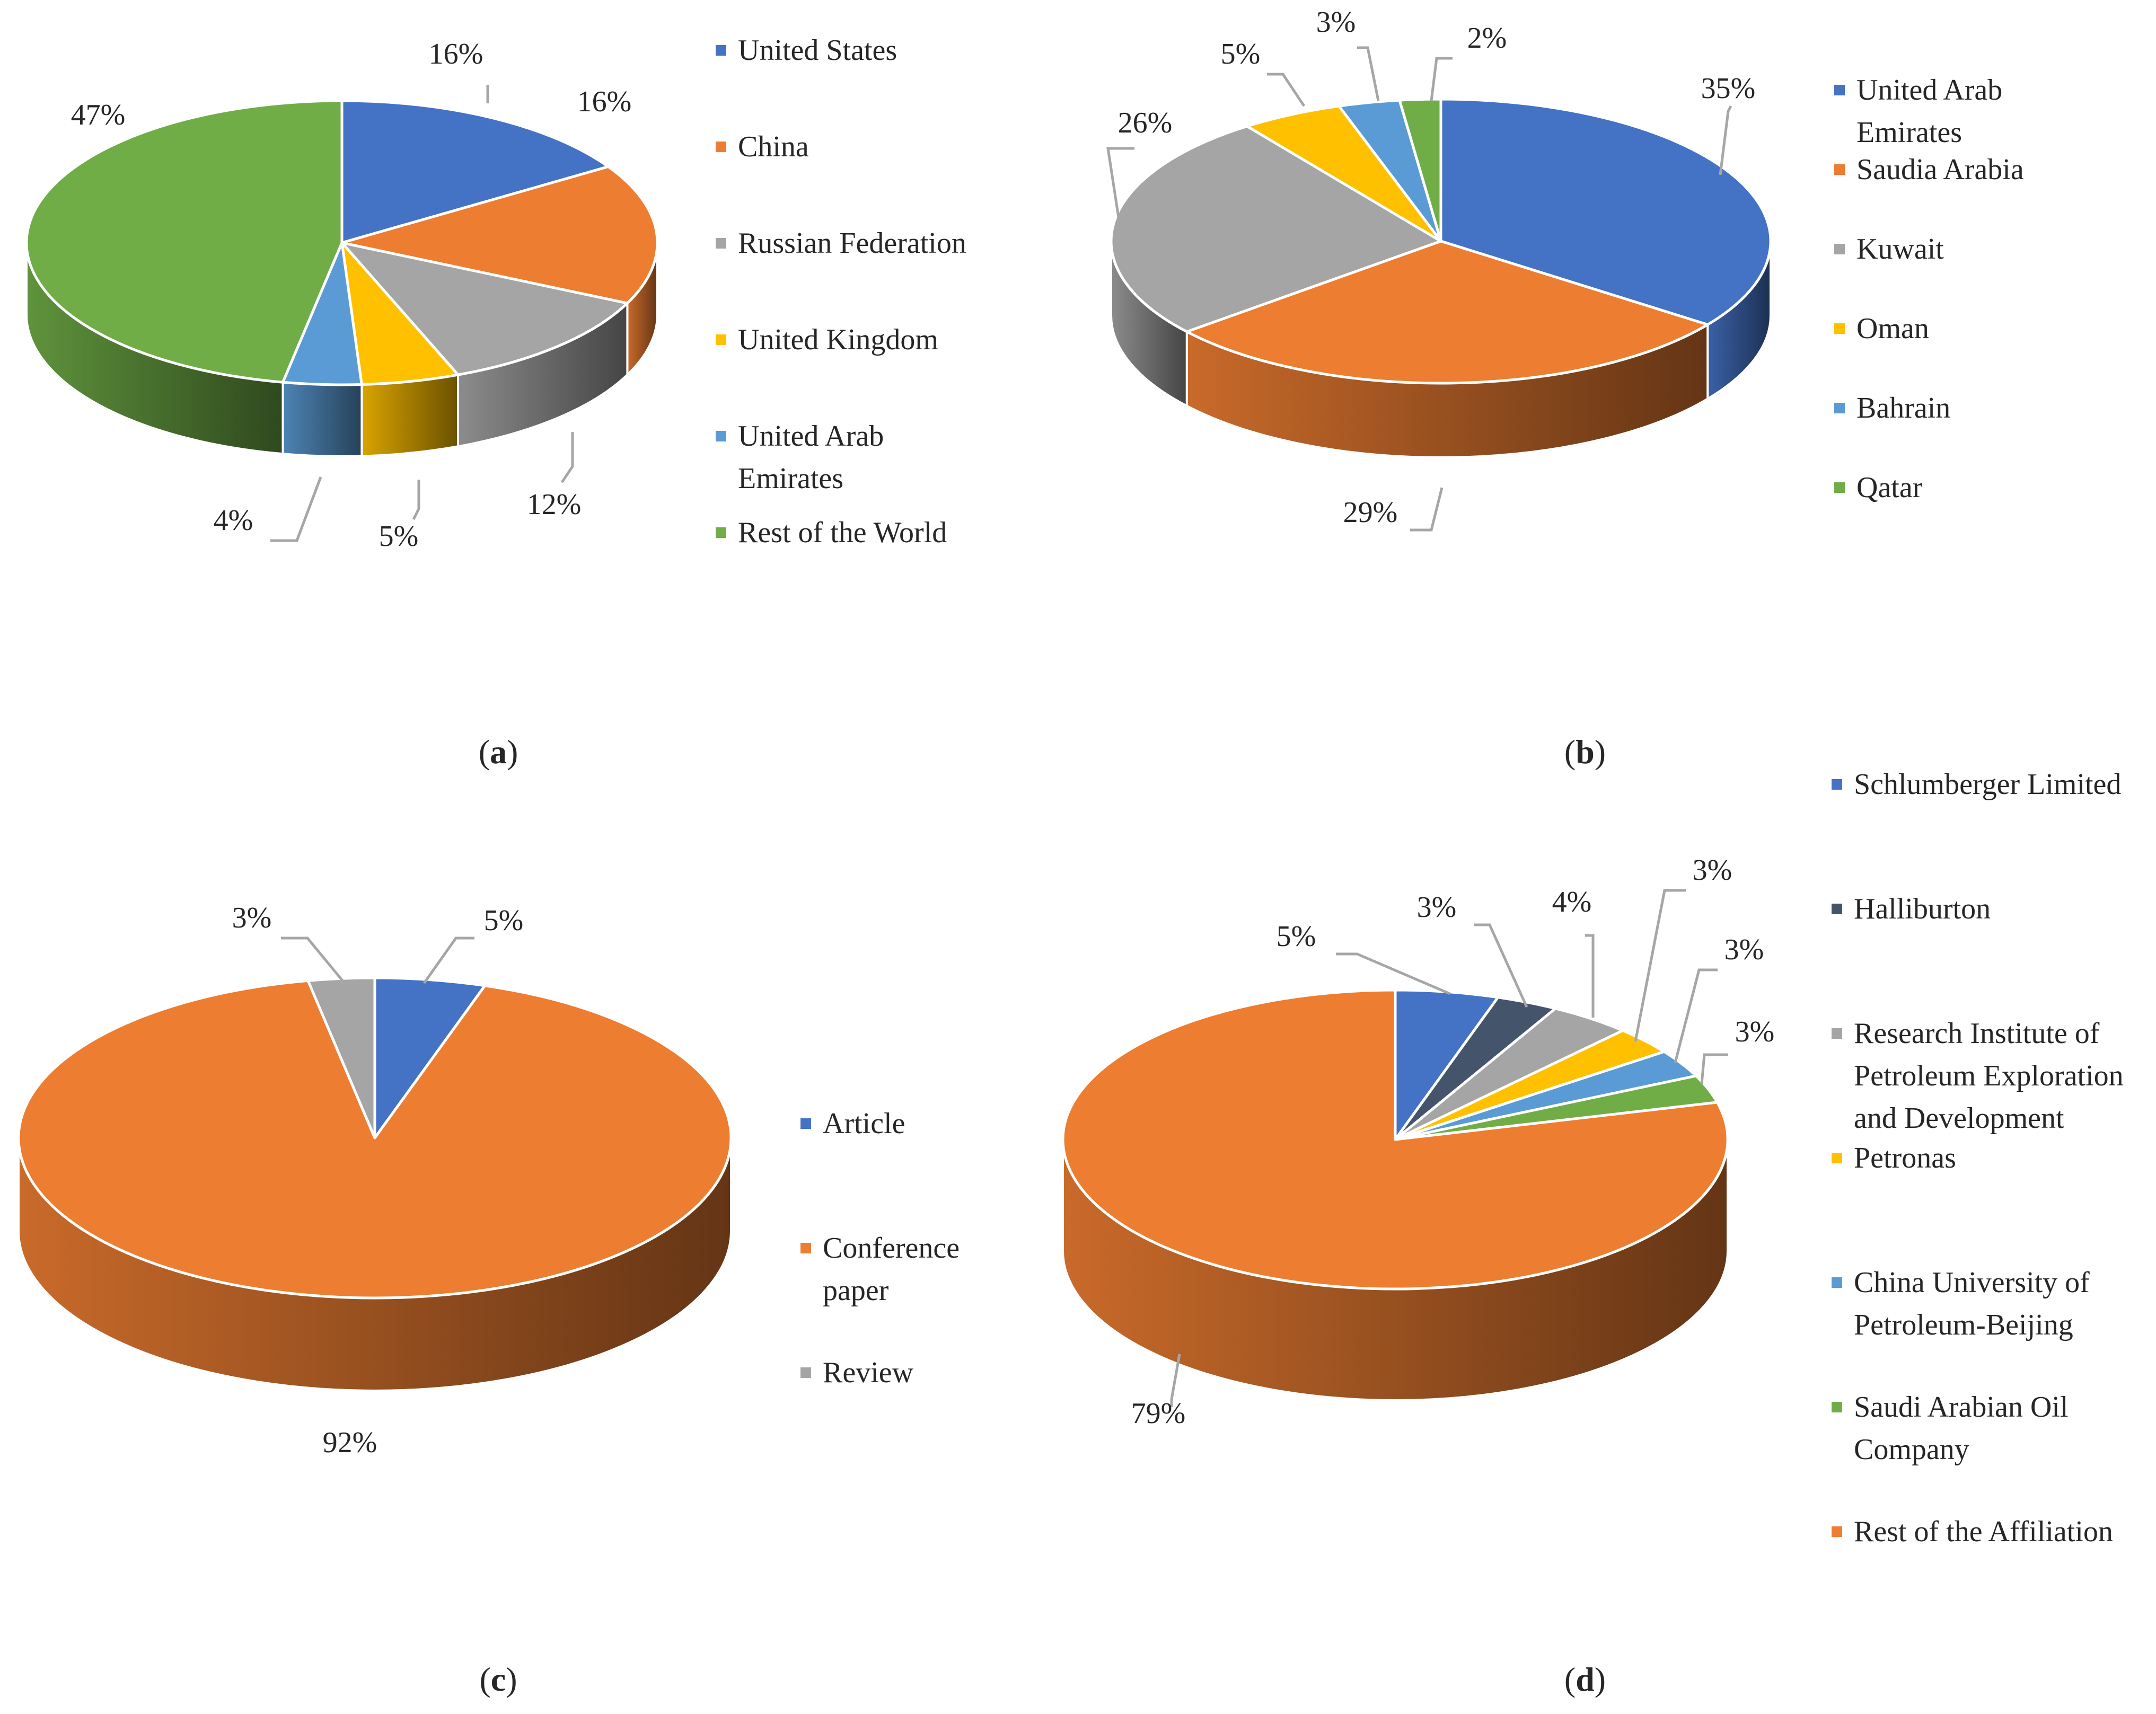 This screenshot has height=1714, width=2156. I want to click on legend-label: Rest of the Affiliation, so click(1984, 1531).